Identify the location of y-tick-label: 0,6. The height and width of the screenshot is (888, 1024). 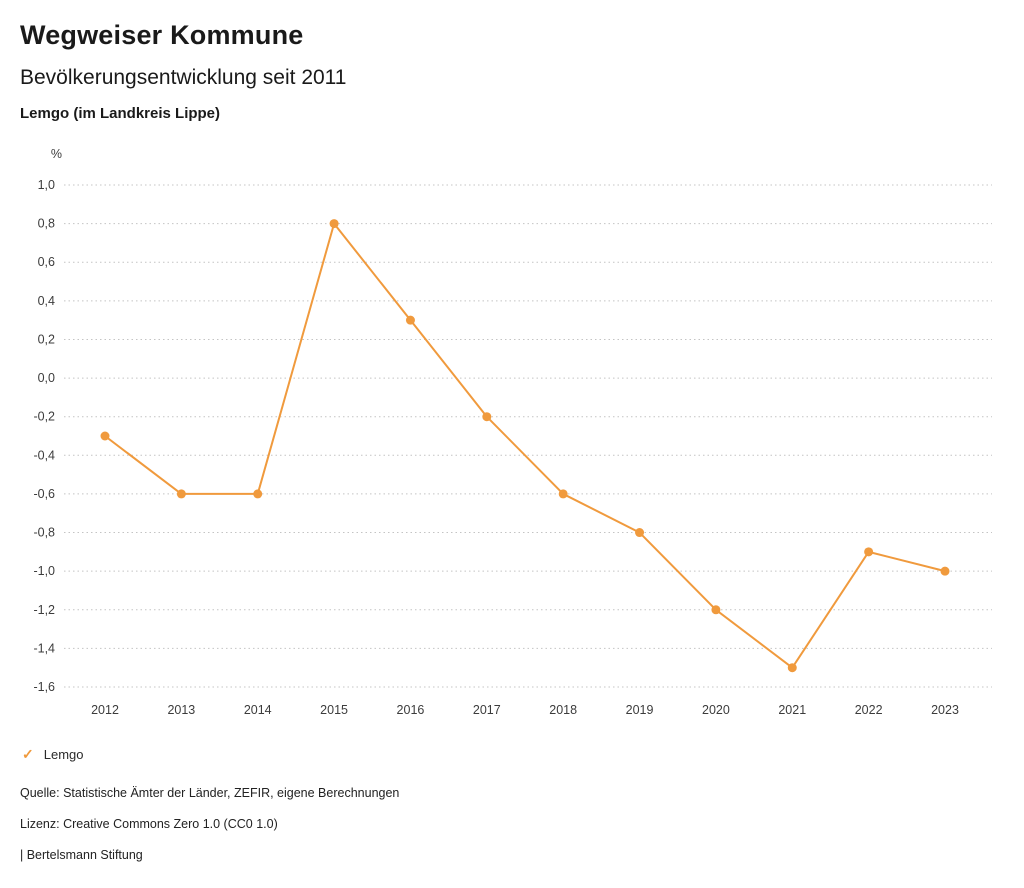
(46, 262).